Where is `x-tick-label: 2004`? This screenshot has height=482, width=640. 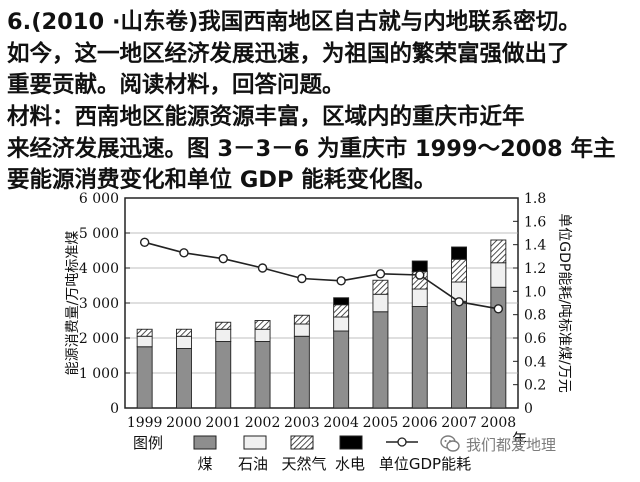 x-tick-label: 2004 is located at coordinates (341, 423).